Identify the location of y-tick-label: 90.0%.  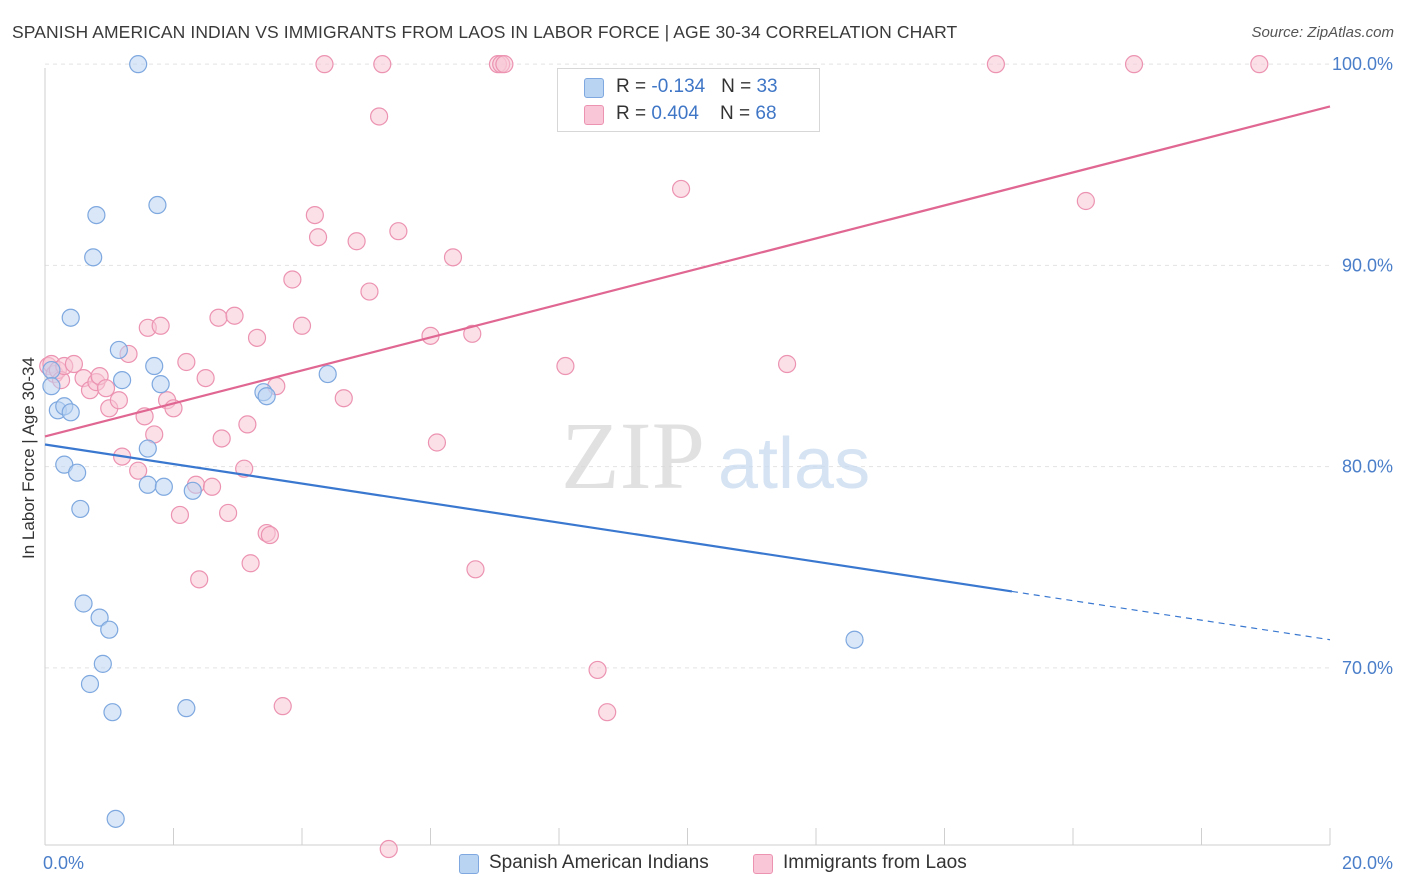
(1367, 265).